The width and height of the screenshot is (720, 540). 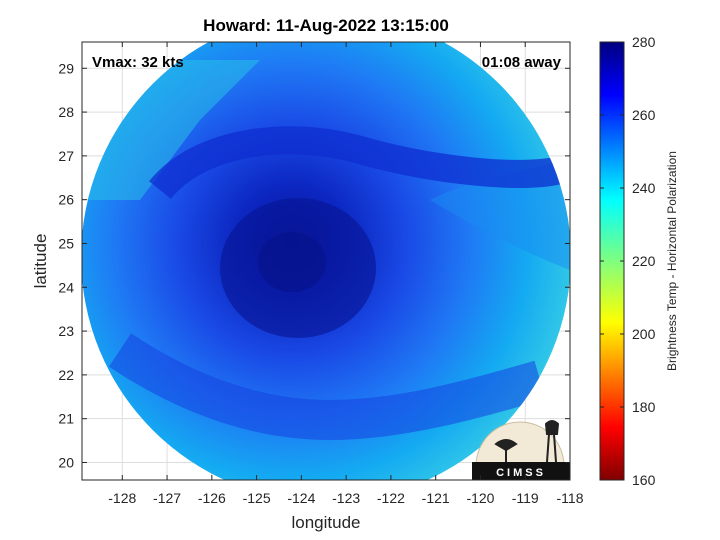 What do you see at coordinates (521, 450) in the screenshot?
I see `cimss-logo: CIMSS` at bounding box center [521, 450].